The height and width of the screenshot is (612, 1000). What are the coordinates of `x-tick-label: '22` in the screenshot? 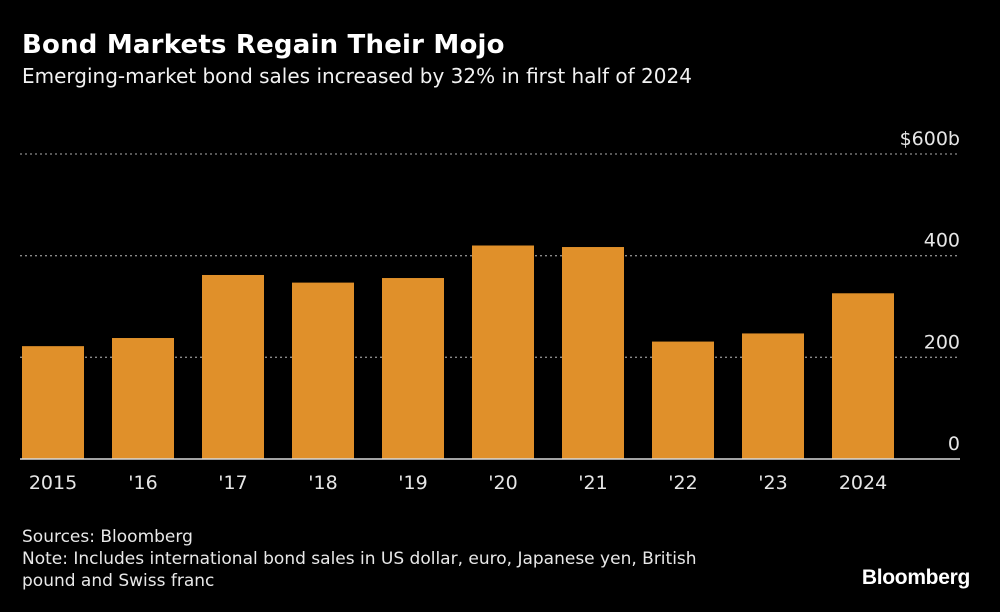 It's located at (682, 483).